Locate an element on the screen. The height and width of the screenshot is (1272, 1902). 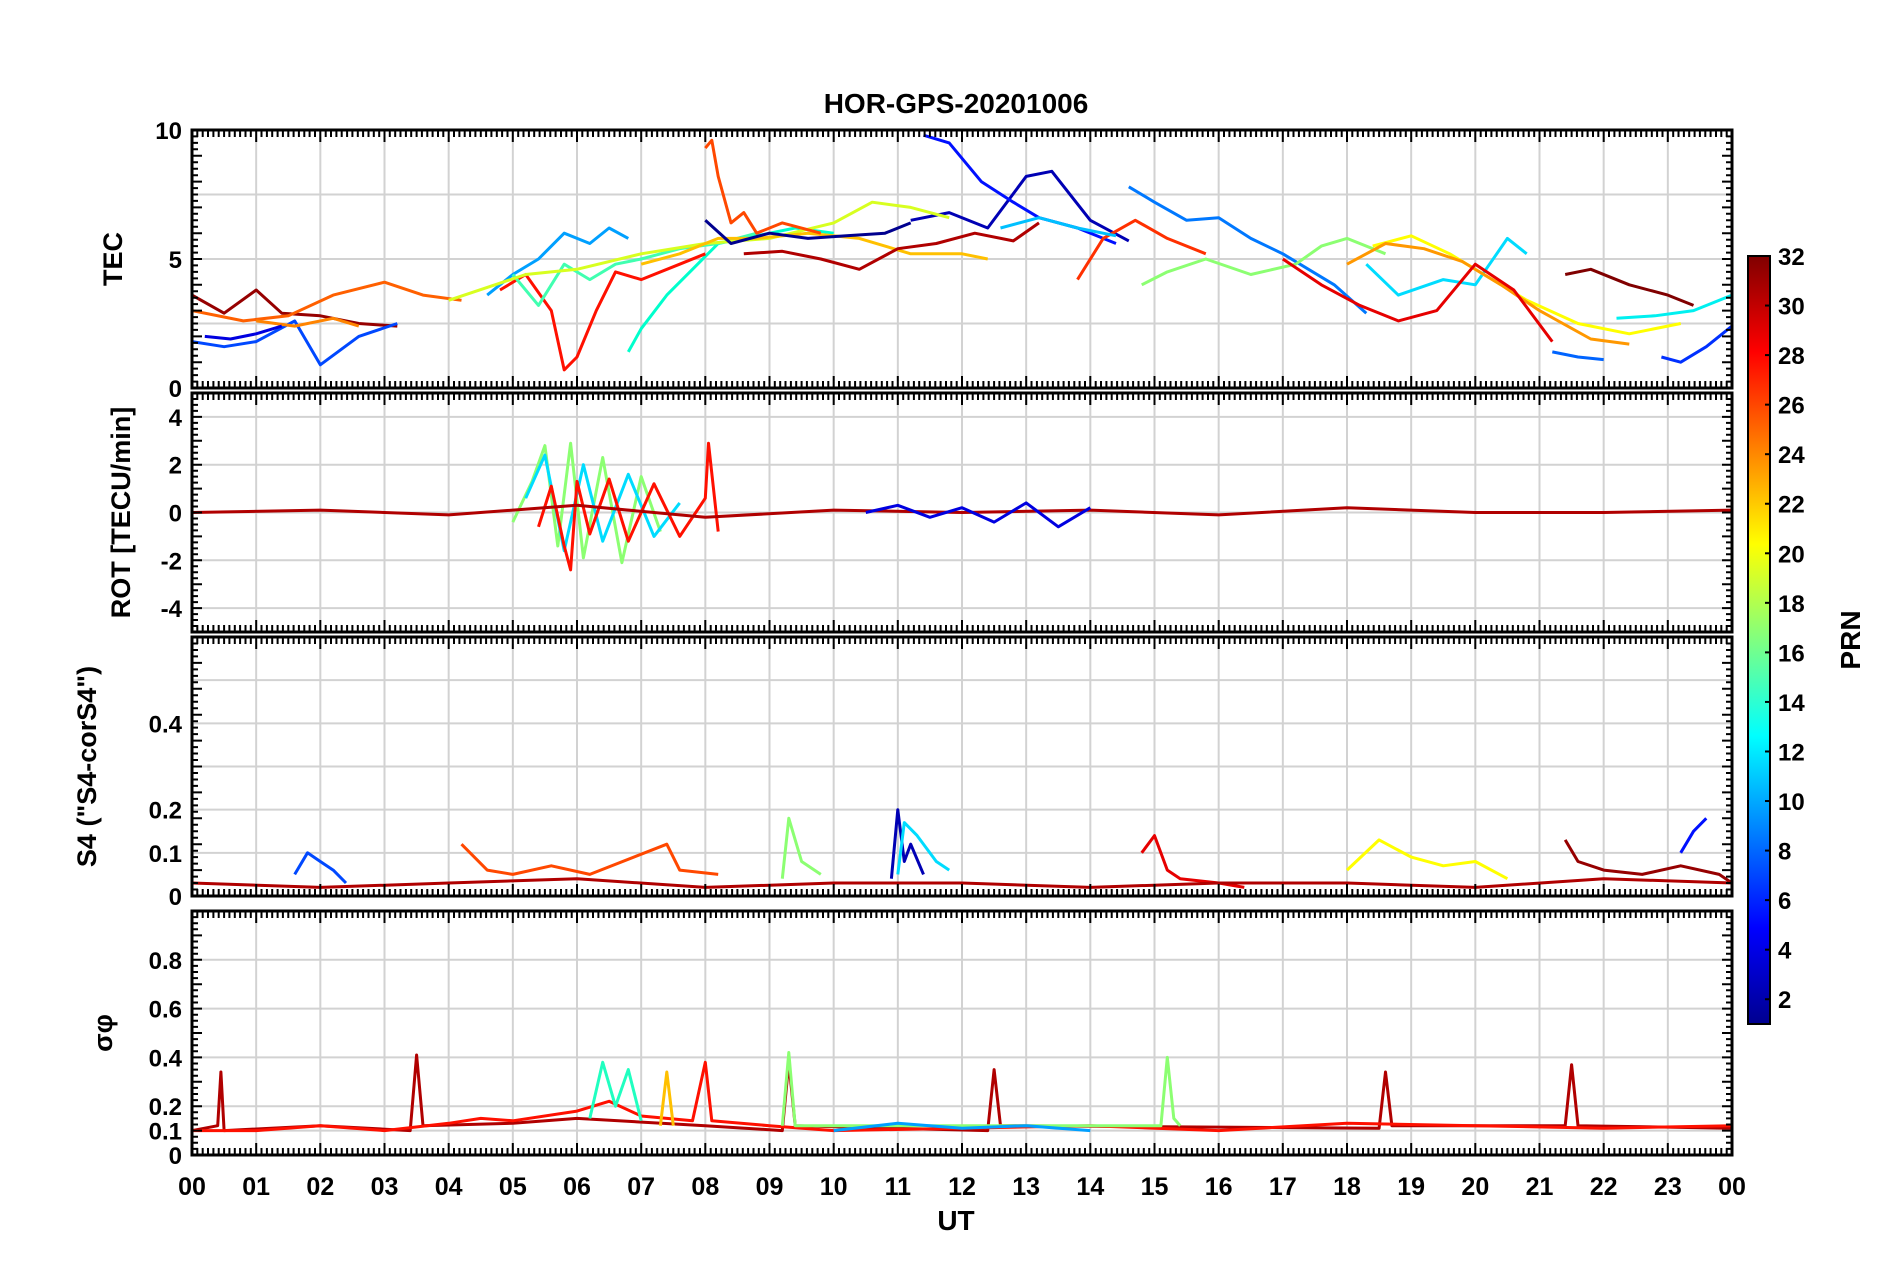
colorbar-tick-label: 18 is located at coordinates (1791, 604).